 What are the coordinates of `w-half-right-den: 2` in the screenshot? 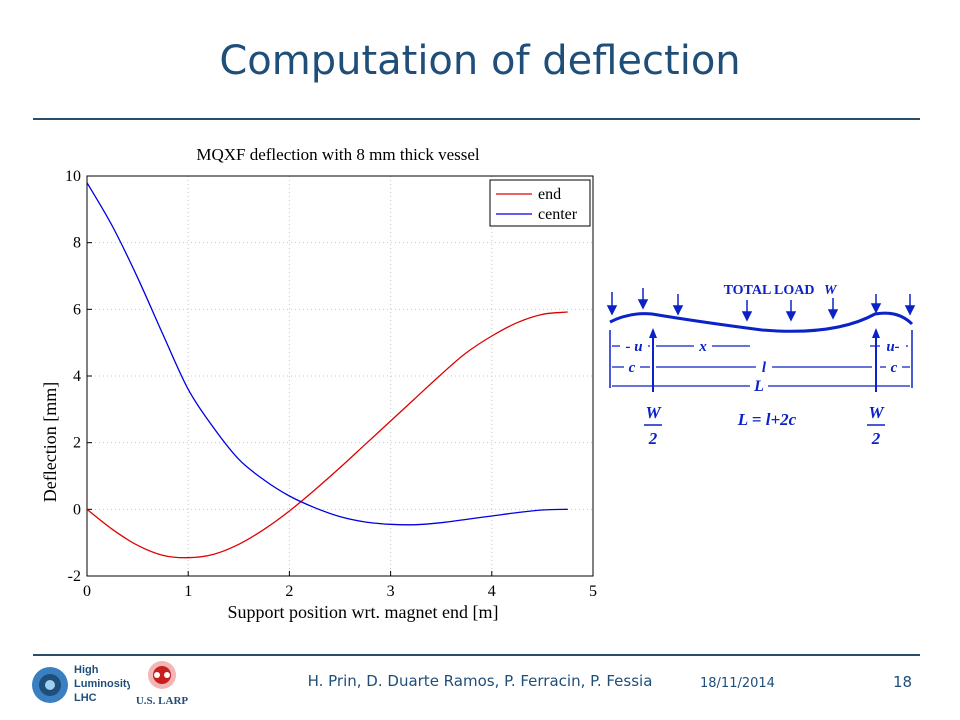 It's located at (876, 438).